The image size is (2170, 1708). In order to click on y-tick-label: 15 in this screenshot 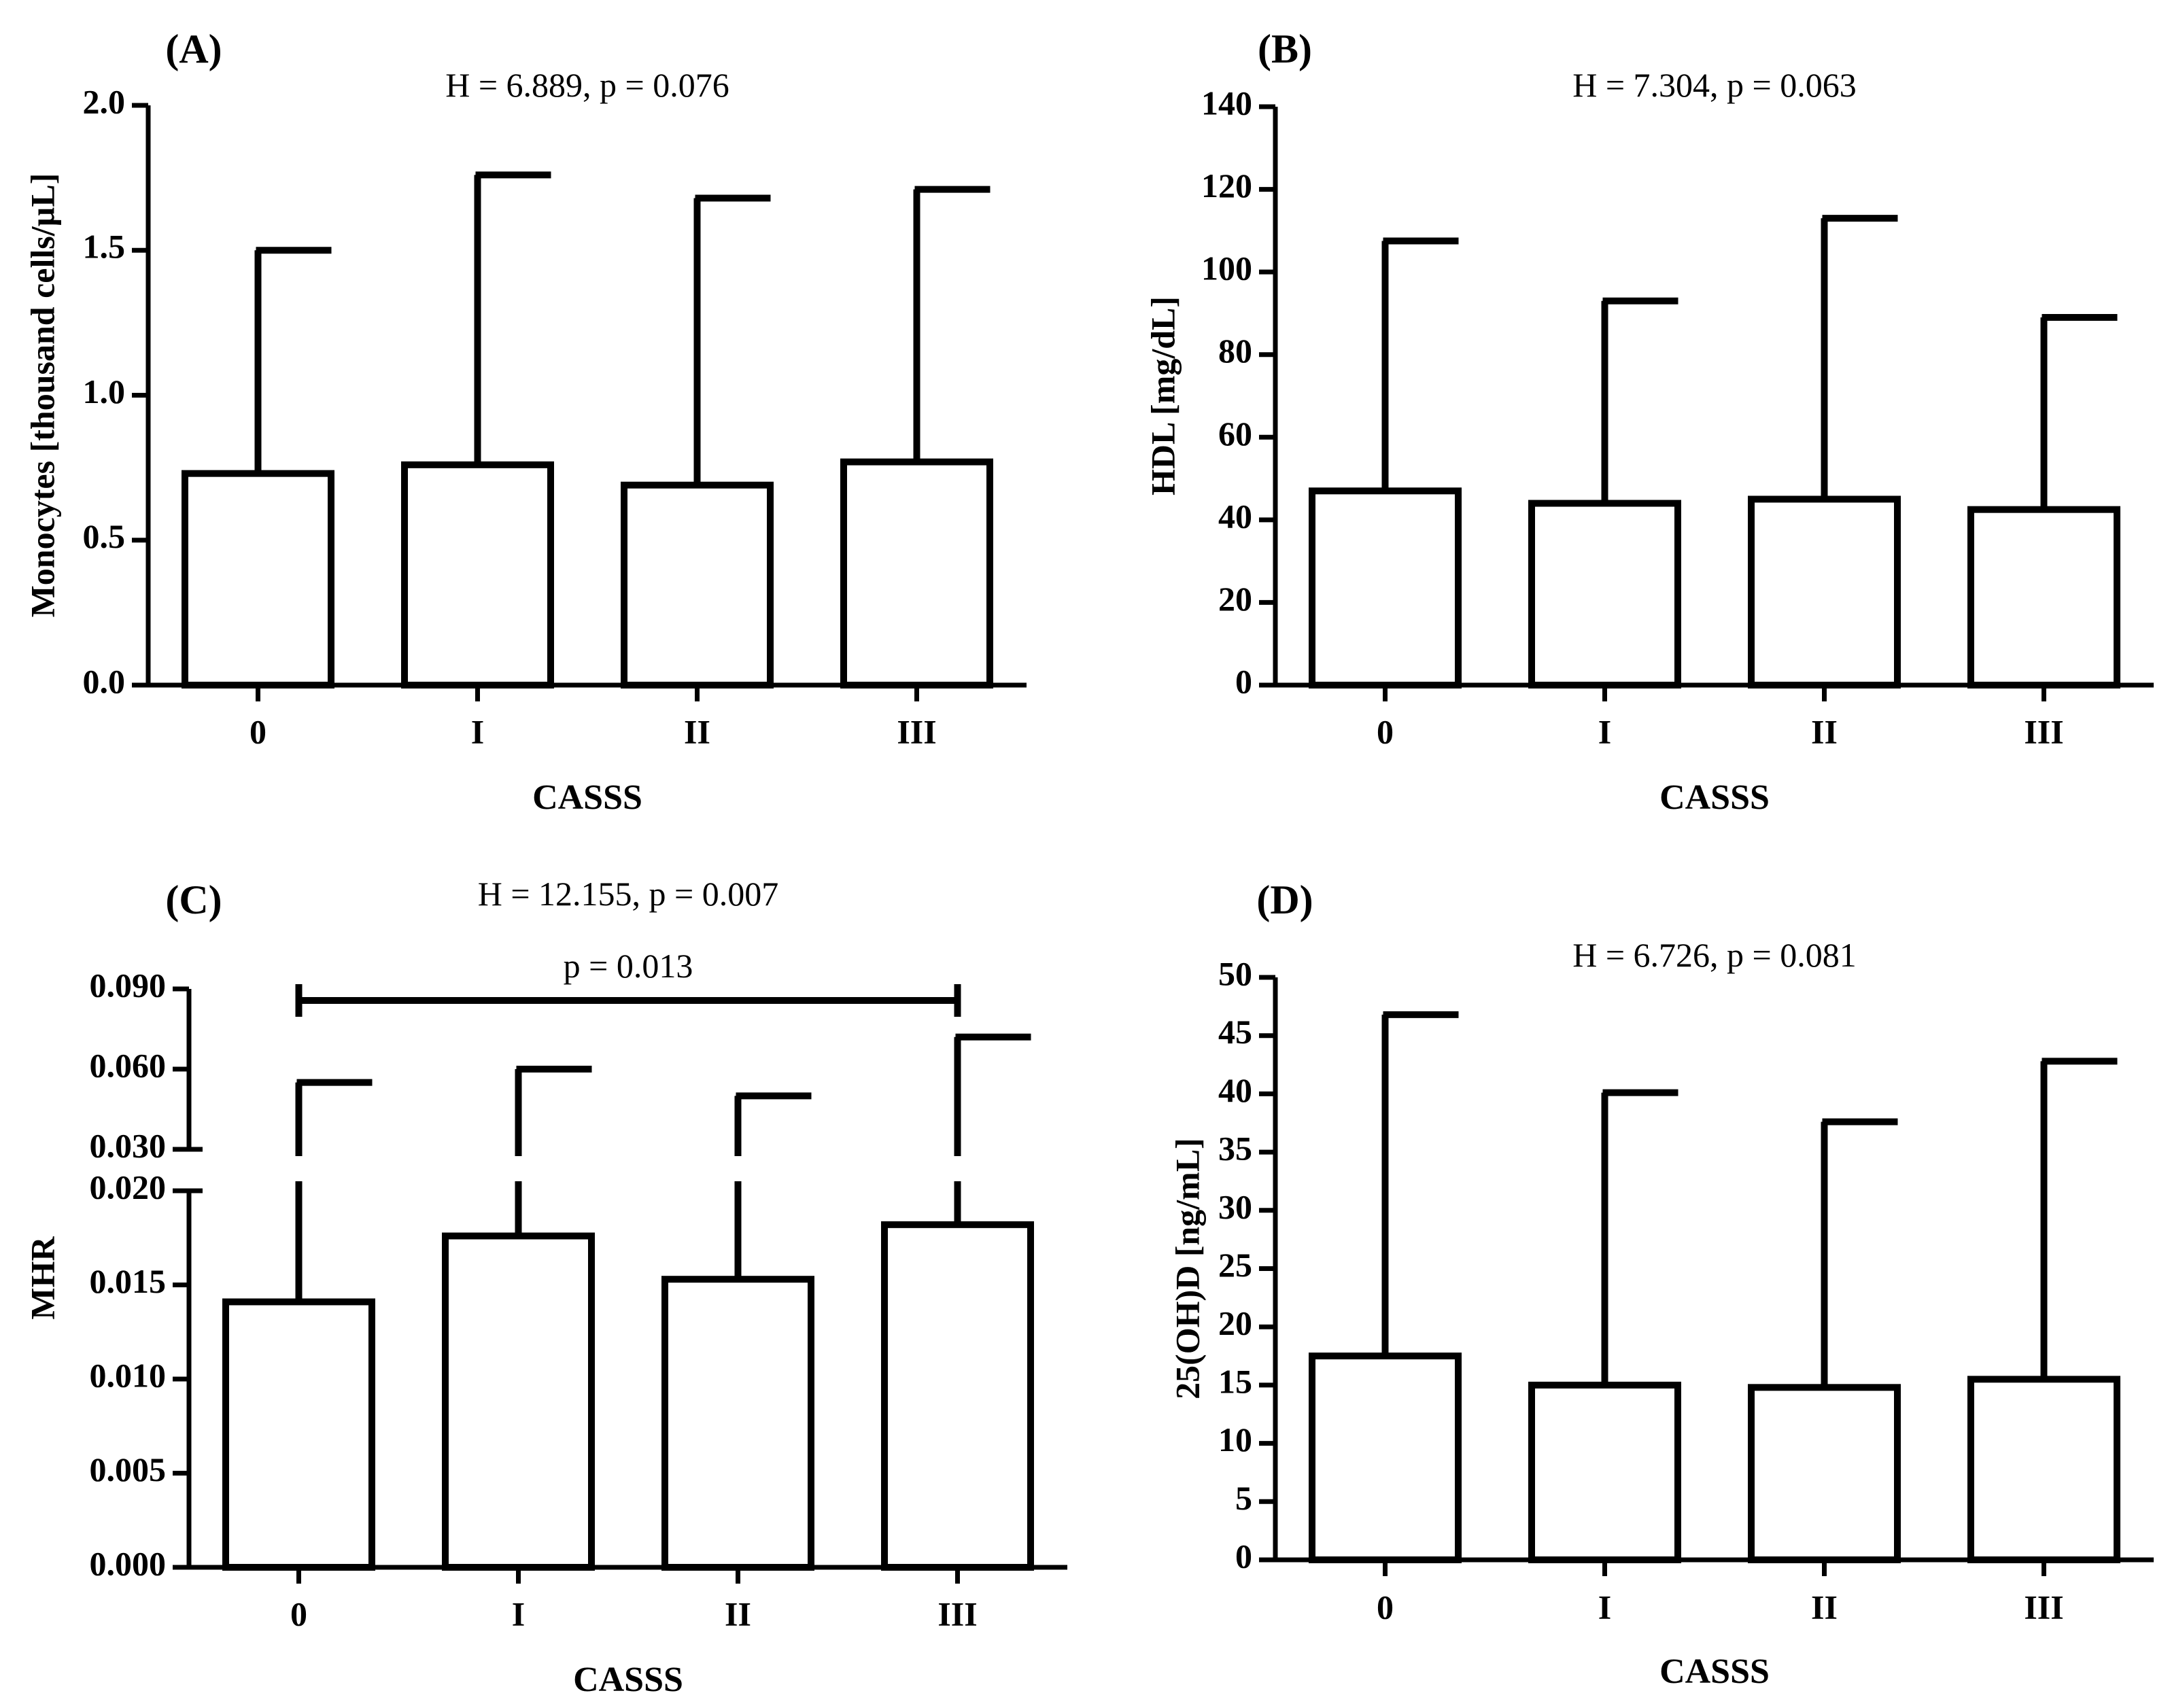, I will do `click(1235, 1381)`.